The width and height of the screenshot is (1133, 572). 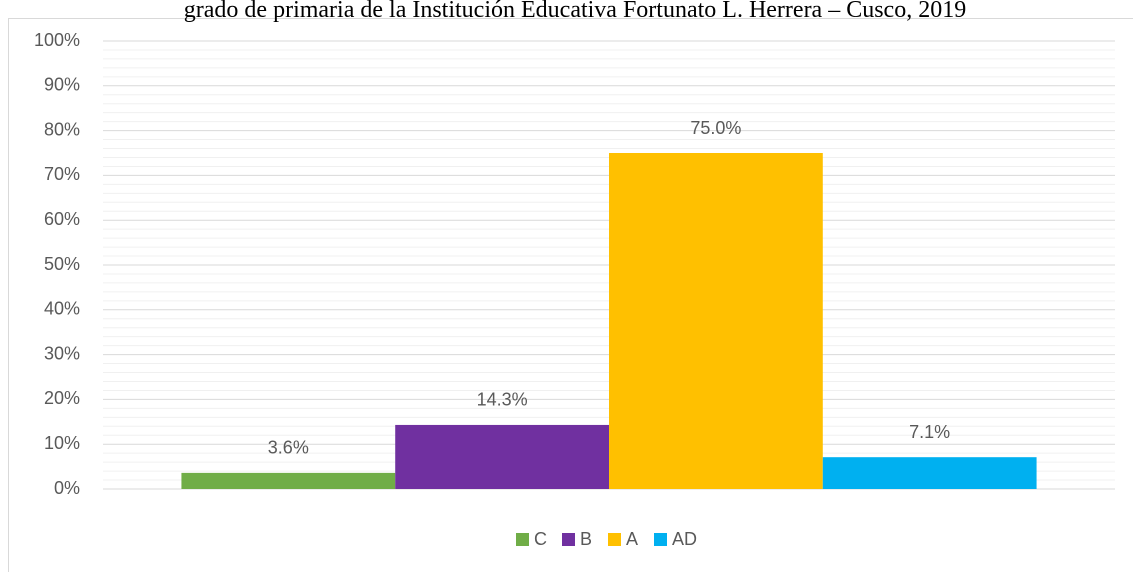 What do you see at coordinates (57, 40) in the screenshot?
I see `y-tick-label: 100%` at bounding box center [57, 40].